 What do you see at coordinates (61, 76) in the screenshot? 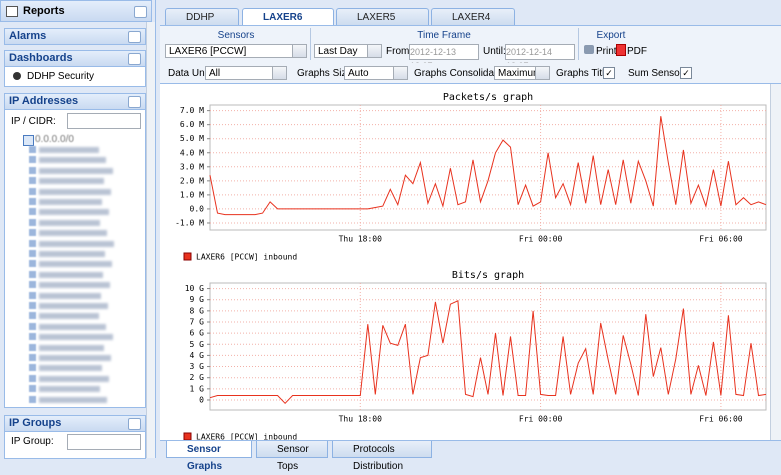
I see `dashboard-item: DDHP Security` at bounding box center [61, 76].